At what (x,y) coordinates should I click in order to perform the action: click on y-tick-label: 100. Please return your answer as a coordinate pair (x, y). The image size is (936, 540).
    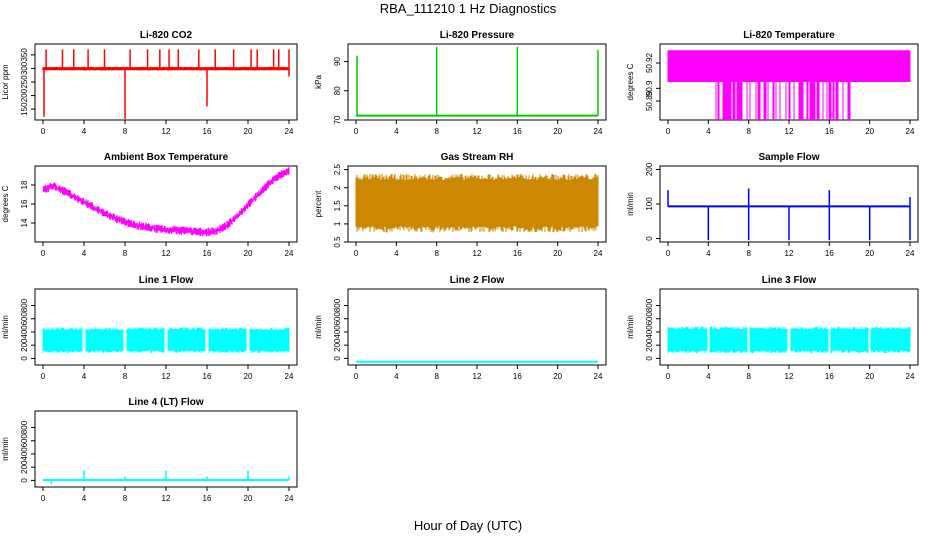
    Looking at the image, I should click on (649, 204).